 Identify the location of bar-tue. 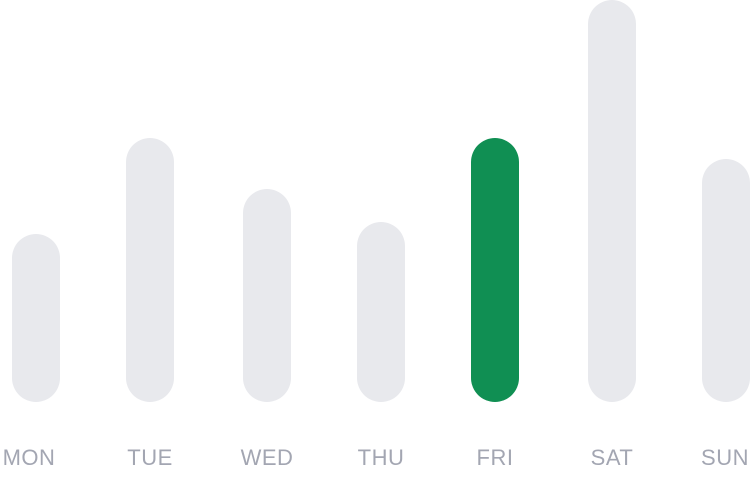
(150, 270).